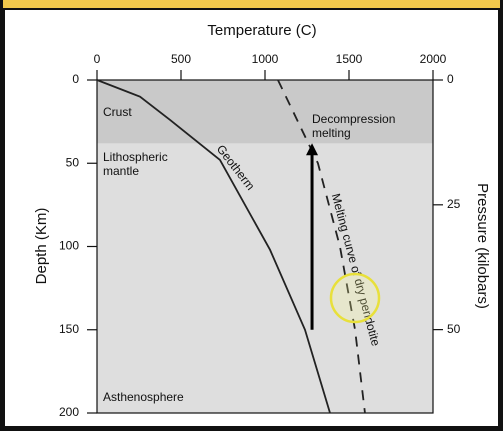  Describe the element at coordinates (265, 112) in the screenshot. I see `band` at that location.